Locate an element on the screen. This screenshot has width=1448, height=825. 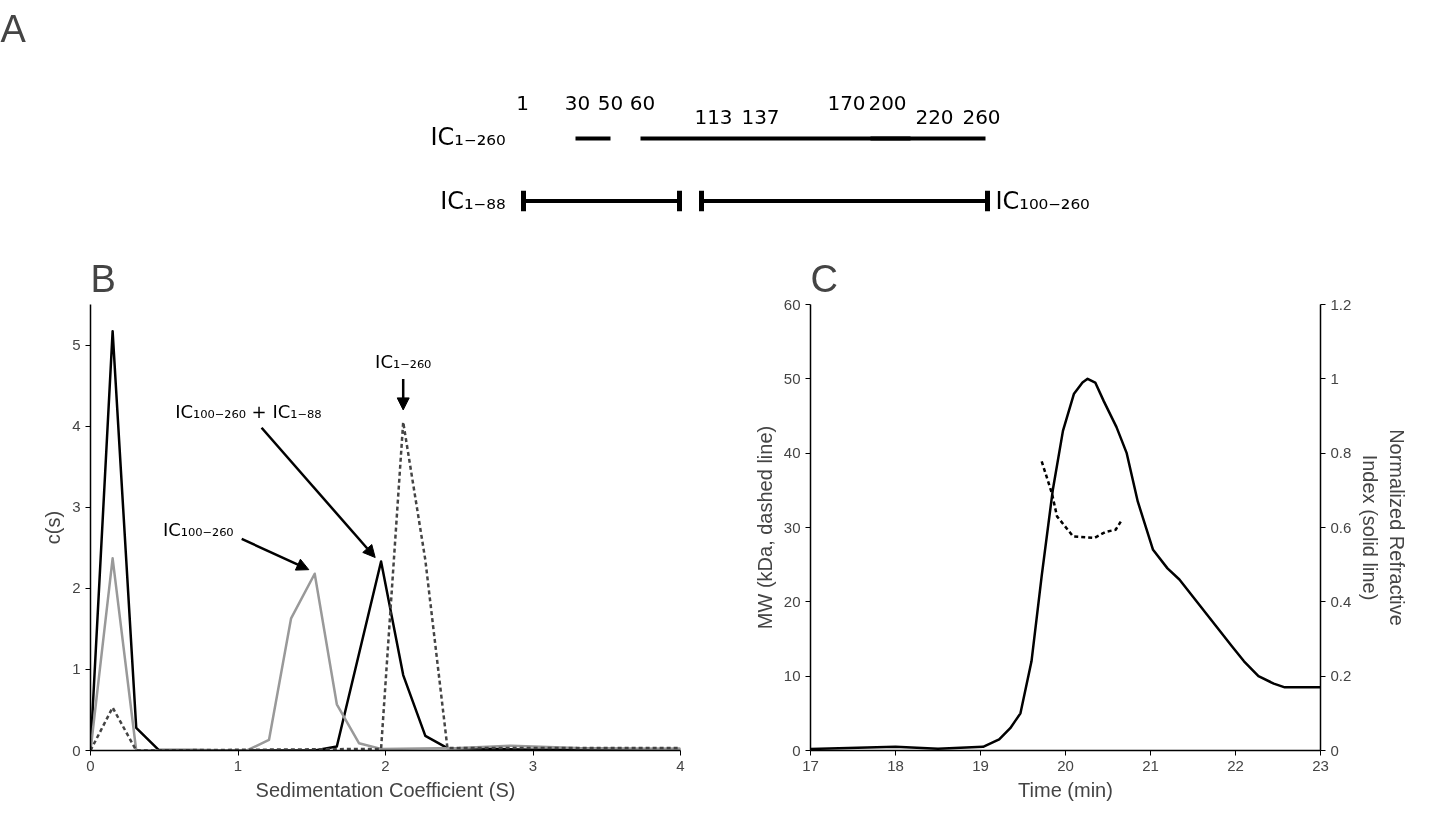
y2-tick-label: 0.4 is located at coordinates (1341, 601).